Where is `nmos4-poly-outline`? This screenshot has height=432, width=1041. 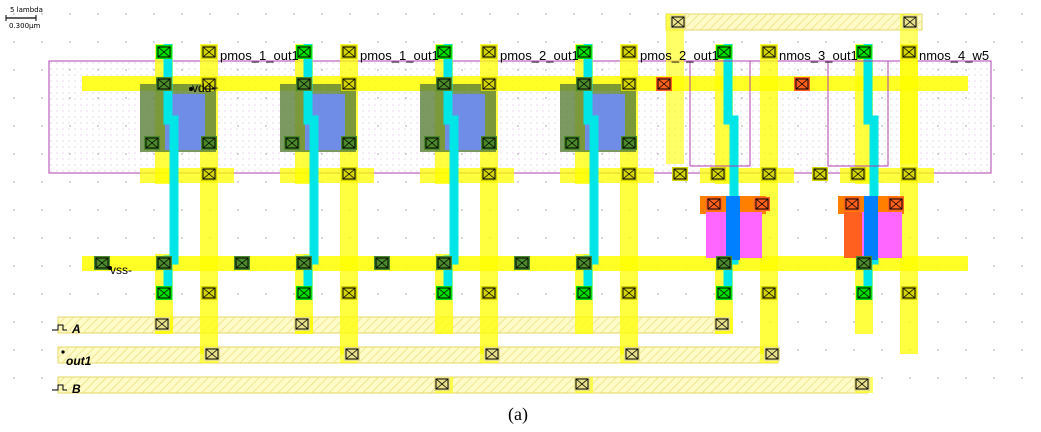 nmos4-poly-outline is located at coordinates (858, 113).